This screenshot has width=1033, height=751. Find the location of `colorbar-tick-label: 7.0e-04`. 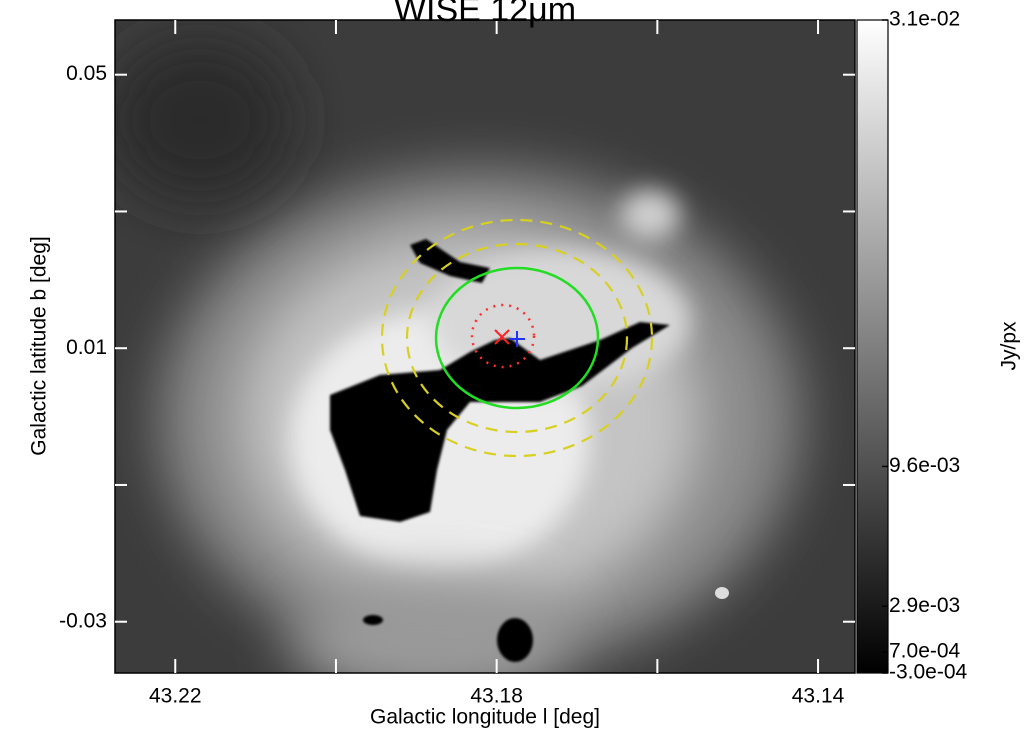

colorbar-tick-label: 7.0e-04 is located at coordinates (925, 651).